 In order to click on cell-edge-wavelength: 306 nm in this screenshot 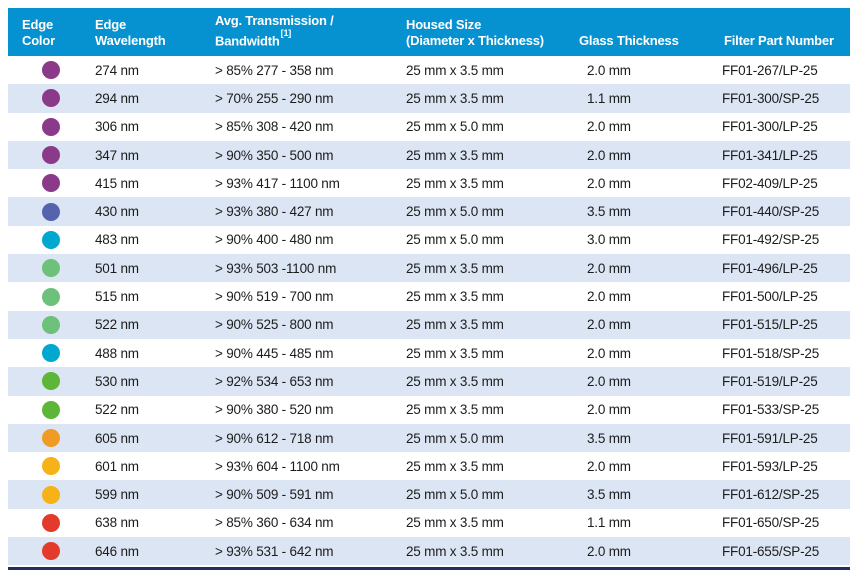, I will do `click(117, 127)`.